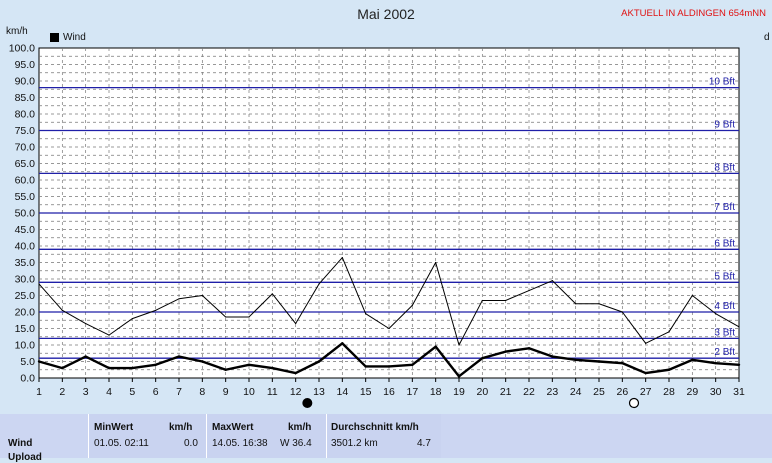 This screenshot has width=772, height=463. Describe the element at coordinates (25, 214) in the screenshot. I see `y-tick-label: 50.0` at that location.